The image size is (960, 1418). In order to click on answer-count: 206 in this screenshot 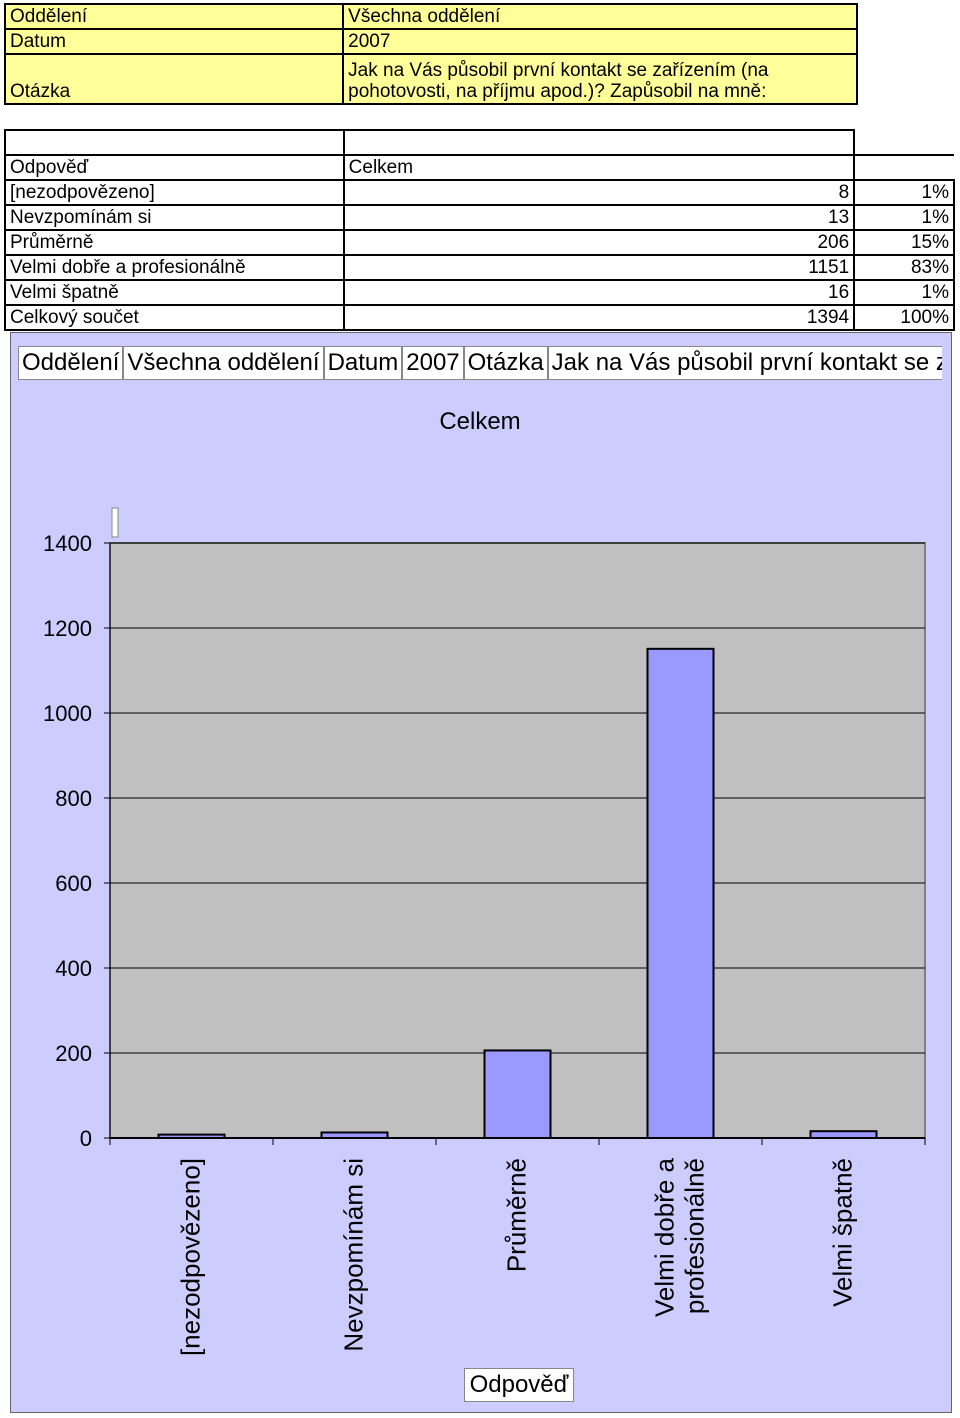, I will do `click(599, 242)`.